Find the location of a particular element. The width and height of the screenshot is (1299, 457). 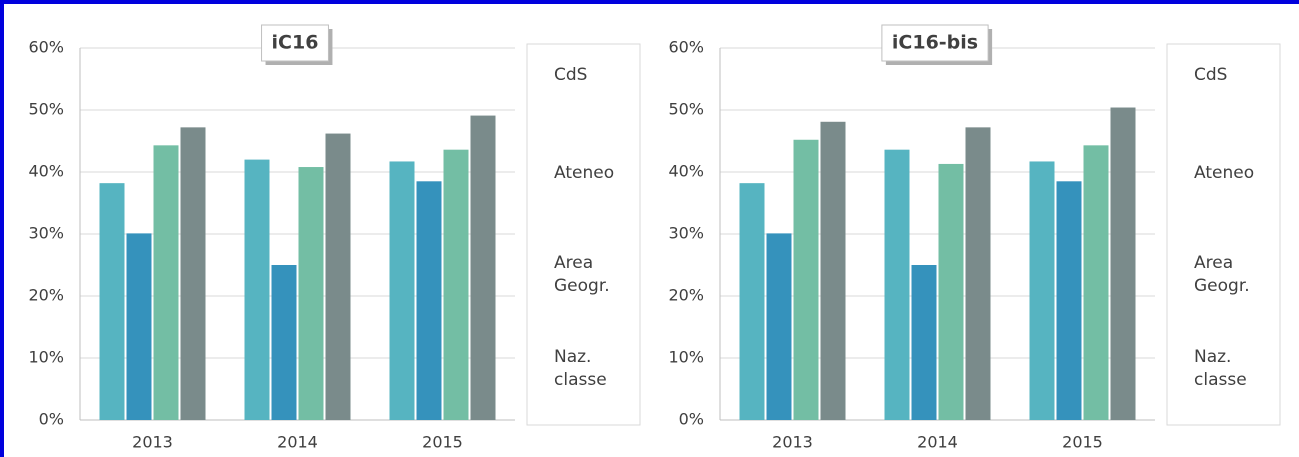

chart-title: iC16-bis is located at coordinates (935, 43).